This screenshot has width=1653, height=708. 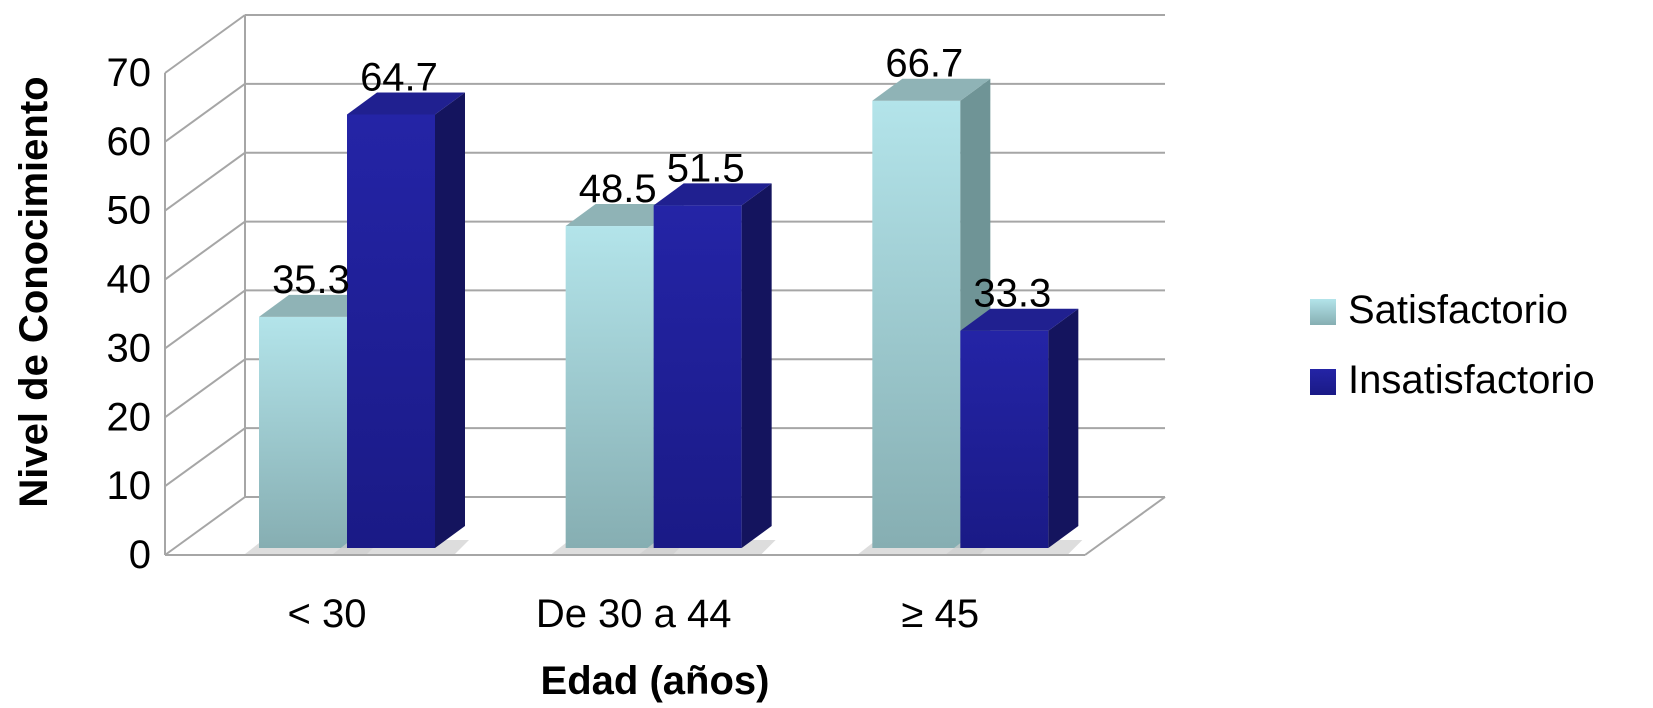 I want to click on y-axis-label: Nivel de Conocimiento, so click(x=34, y=291).